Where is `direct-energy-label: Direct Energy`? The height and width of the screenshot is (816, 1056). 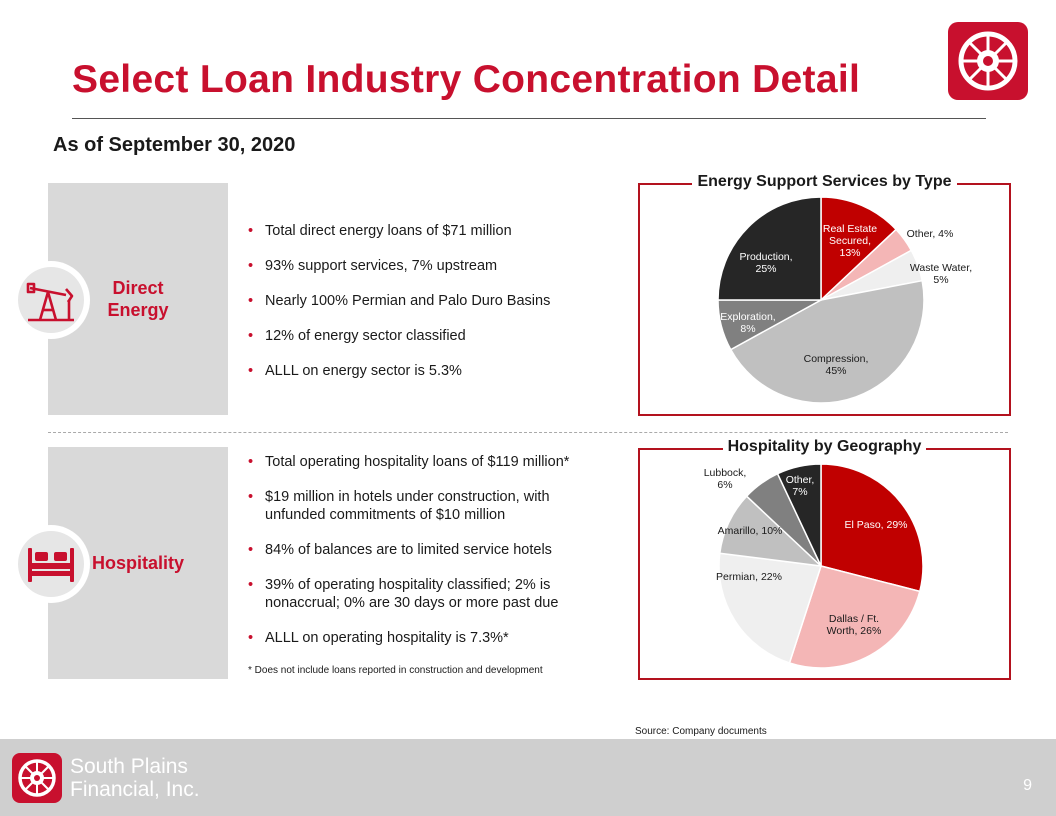
direct-energy-label: Direct Energy is located at coordinates (137, 299).